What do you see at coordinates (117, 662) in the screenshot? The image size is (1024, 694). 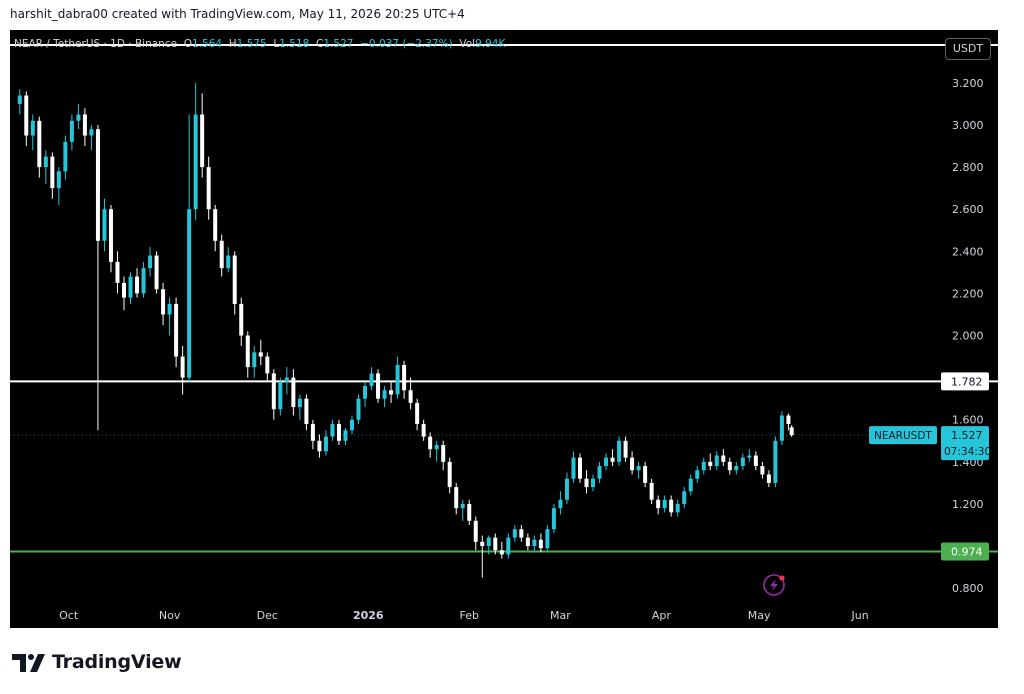 I see `brand-name: TradingView` at bounding box center [117, 662].